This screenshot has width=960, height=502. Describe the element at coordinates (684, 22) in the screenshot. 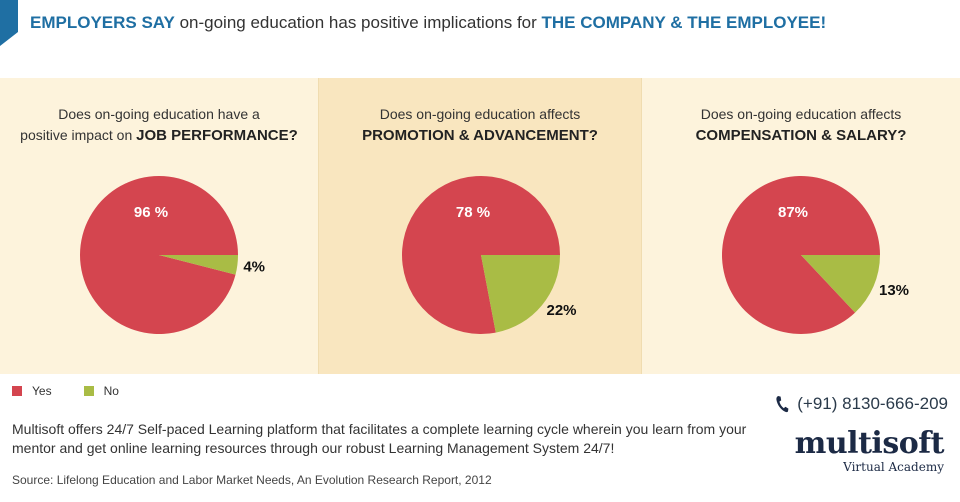

I see `title-highlight-company: THE COMPANY & THE EMPLOYEE!` at that location.